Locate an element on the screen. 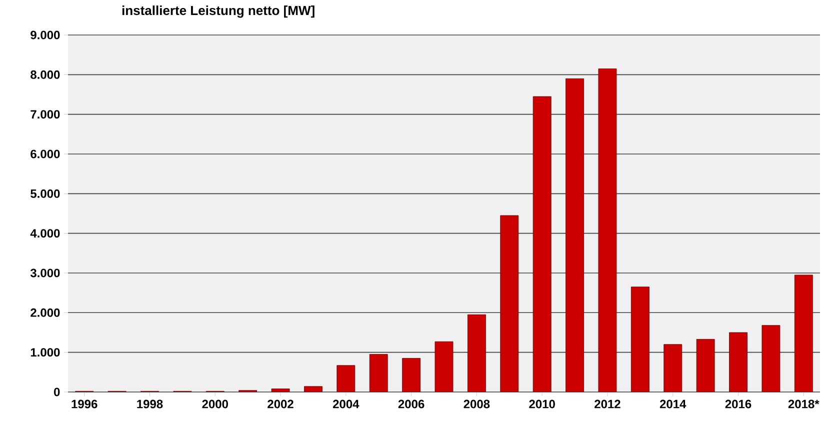  y-tick-label: 0 is located at coordinates (57, 392).